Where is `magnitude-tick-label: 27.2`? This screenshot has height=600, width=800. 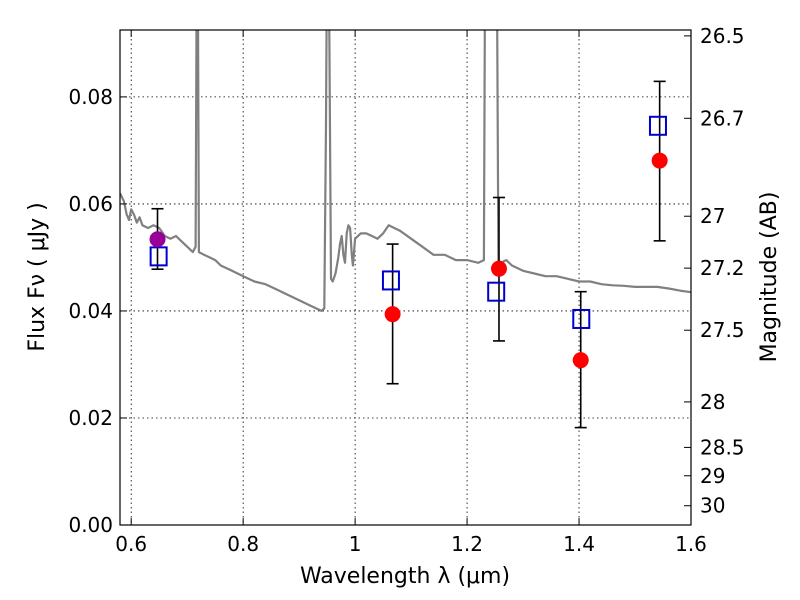
magnitude-tick-label: 27.2 is located at coordinates (722, 268).